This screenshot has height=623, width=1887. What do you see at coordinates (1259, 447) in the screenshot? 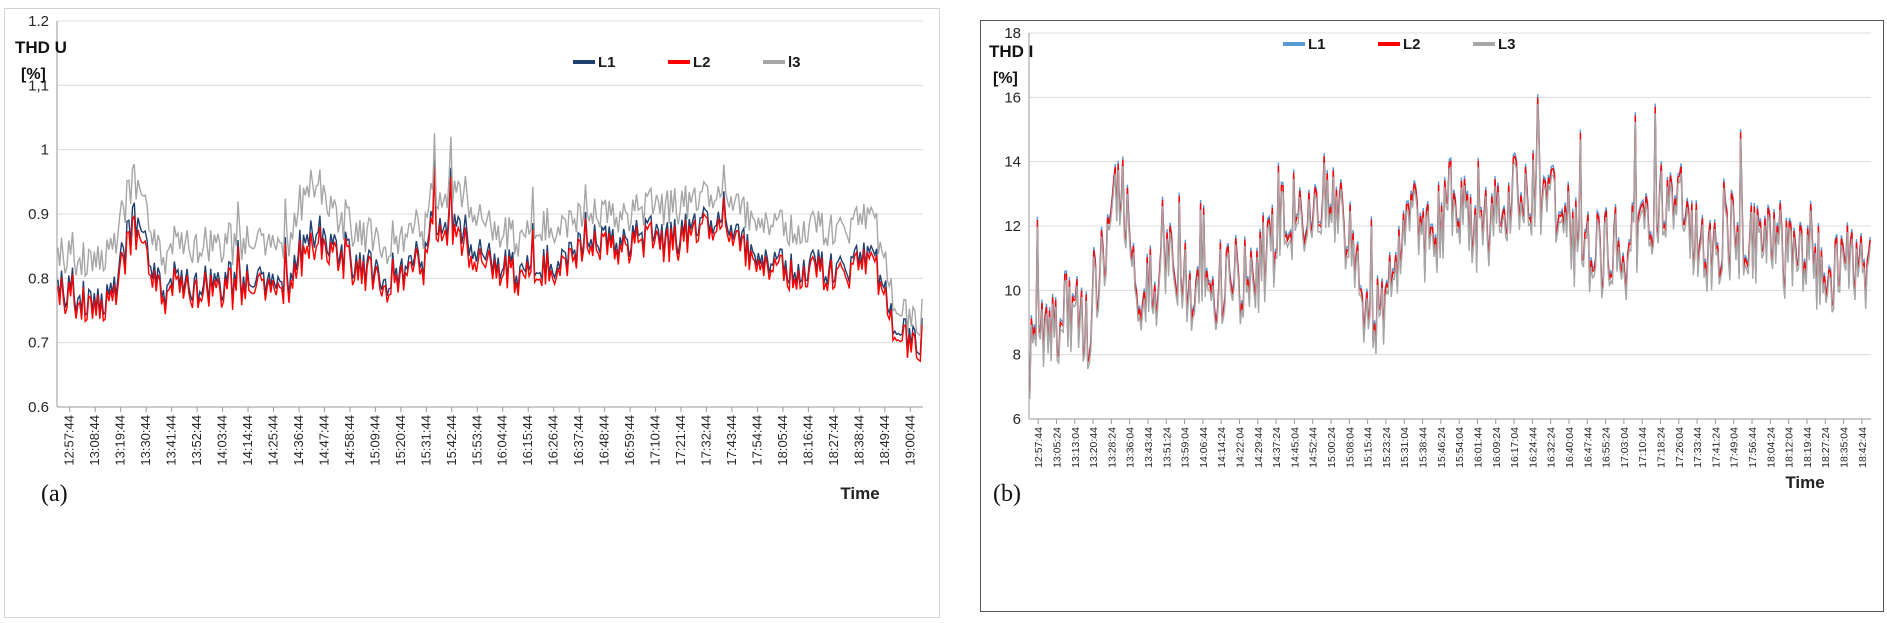
I see `x-tick-label: 14:29:44` at bounding box center [1259, 447].